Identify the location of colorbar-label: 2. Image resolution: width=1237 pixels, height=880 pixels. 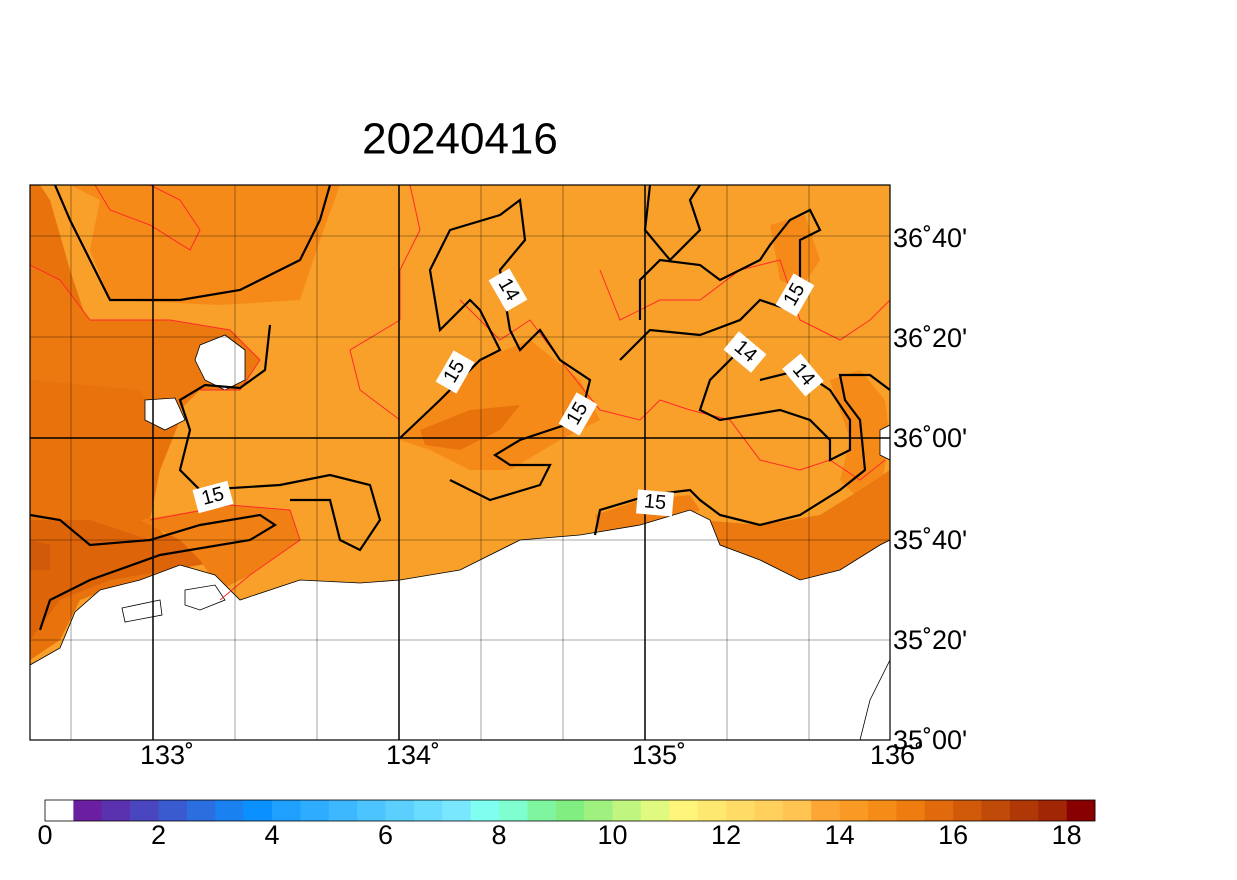
(158, 835).